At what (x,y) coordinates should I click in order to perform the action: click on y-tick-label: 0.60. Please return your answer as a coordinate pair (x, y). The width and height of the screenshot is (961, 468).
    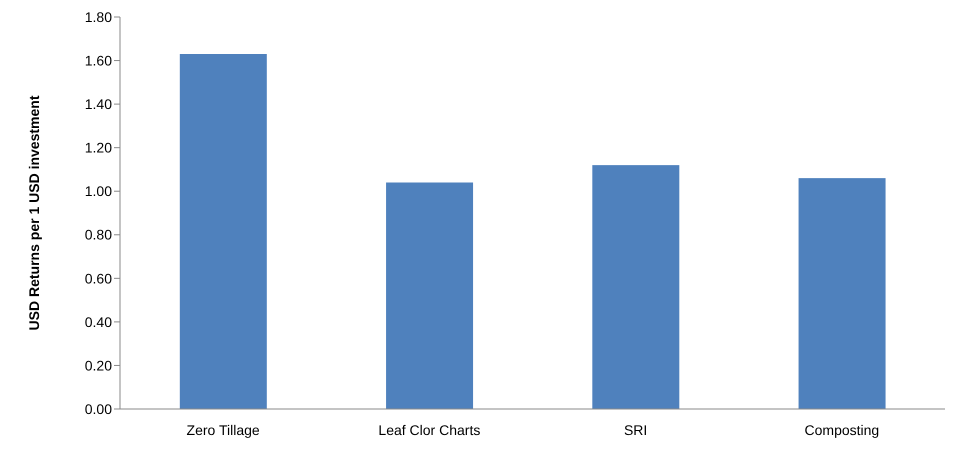
    Looking at the image, I should click on (98, 278).